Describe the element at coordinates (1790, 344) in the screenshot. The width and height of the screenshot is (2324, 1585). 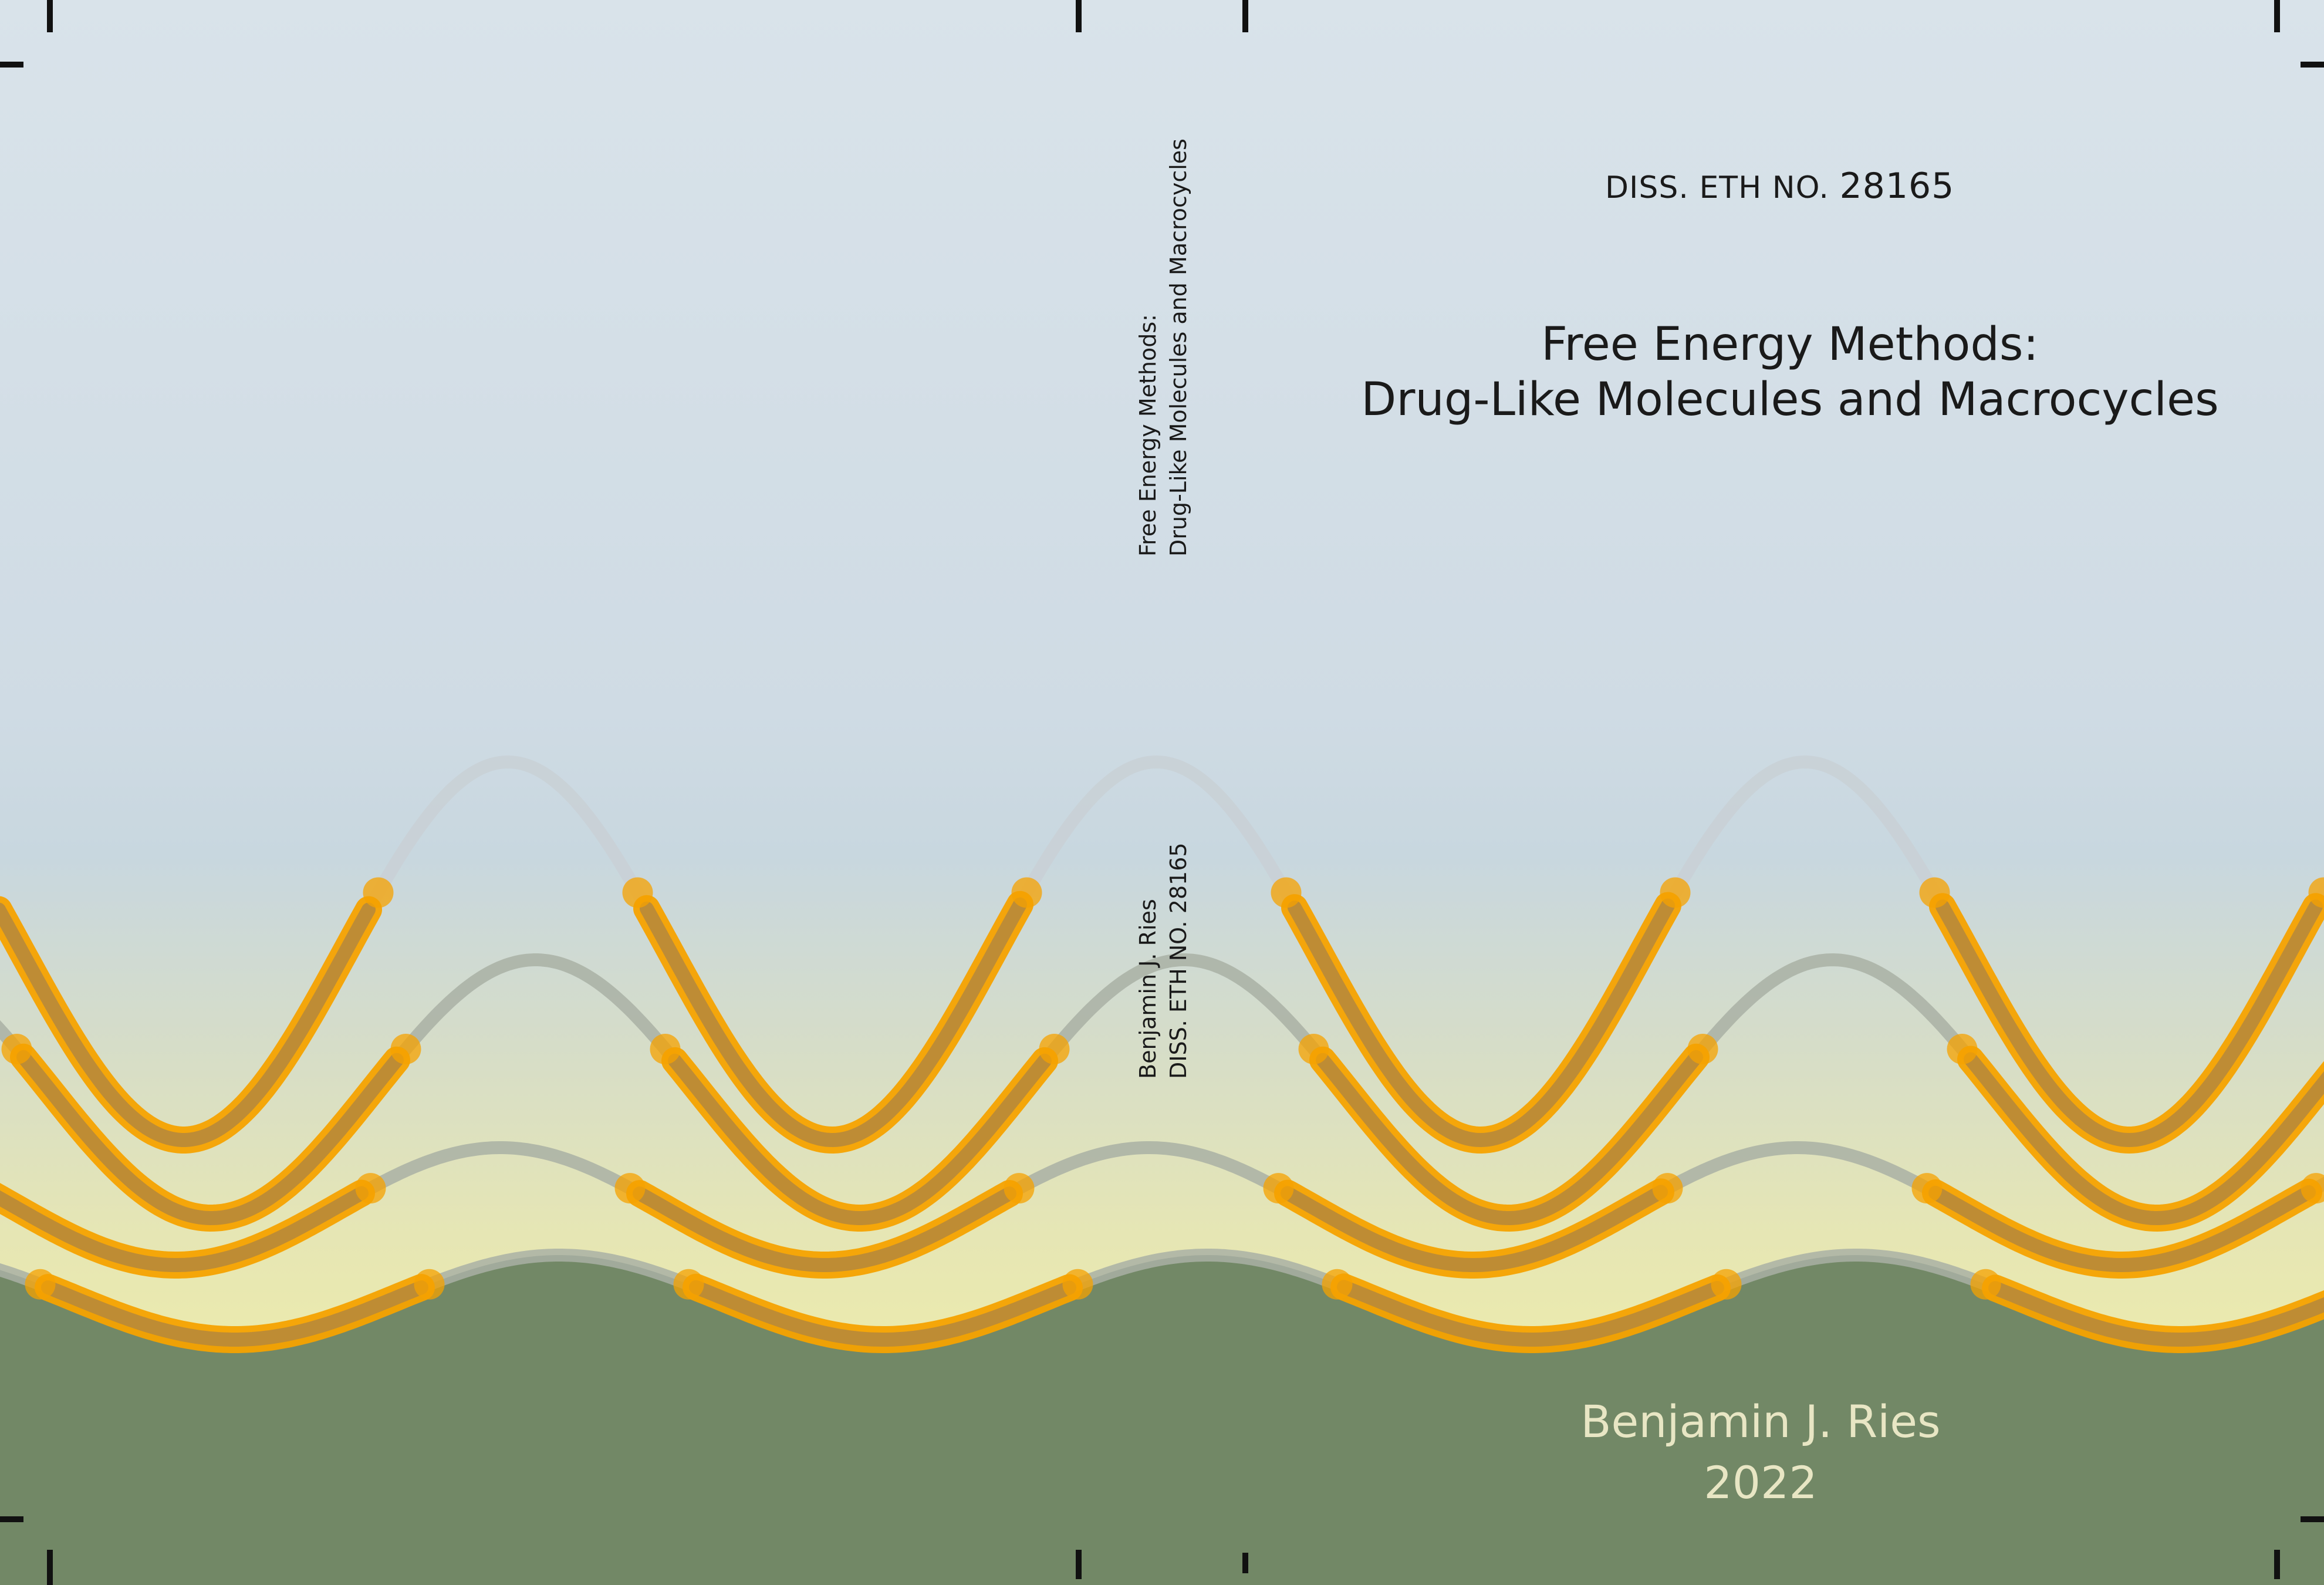
I see `front-title-line1: Free Energy Methods:` at that location.